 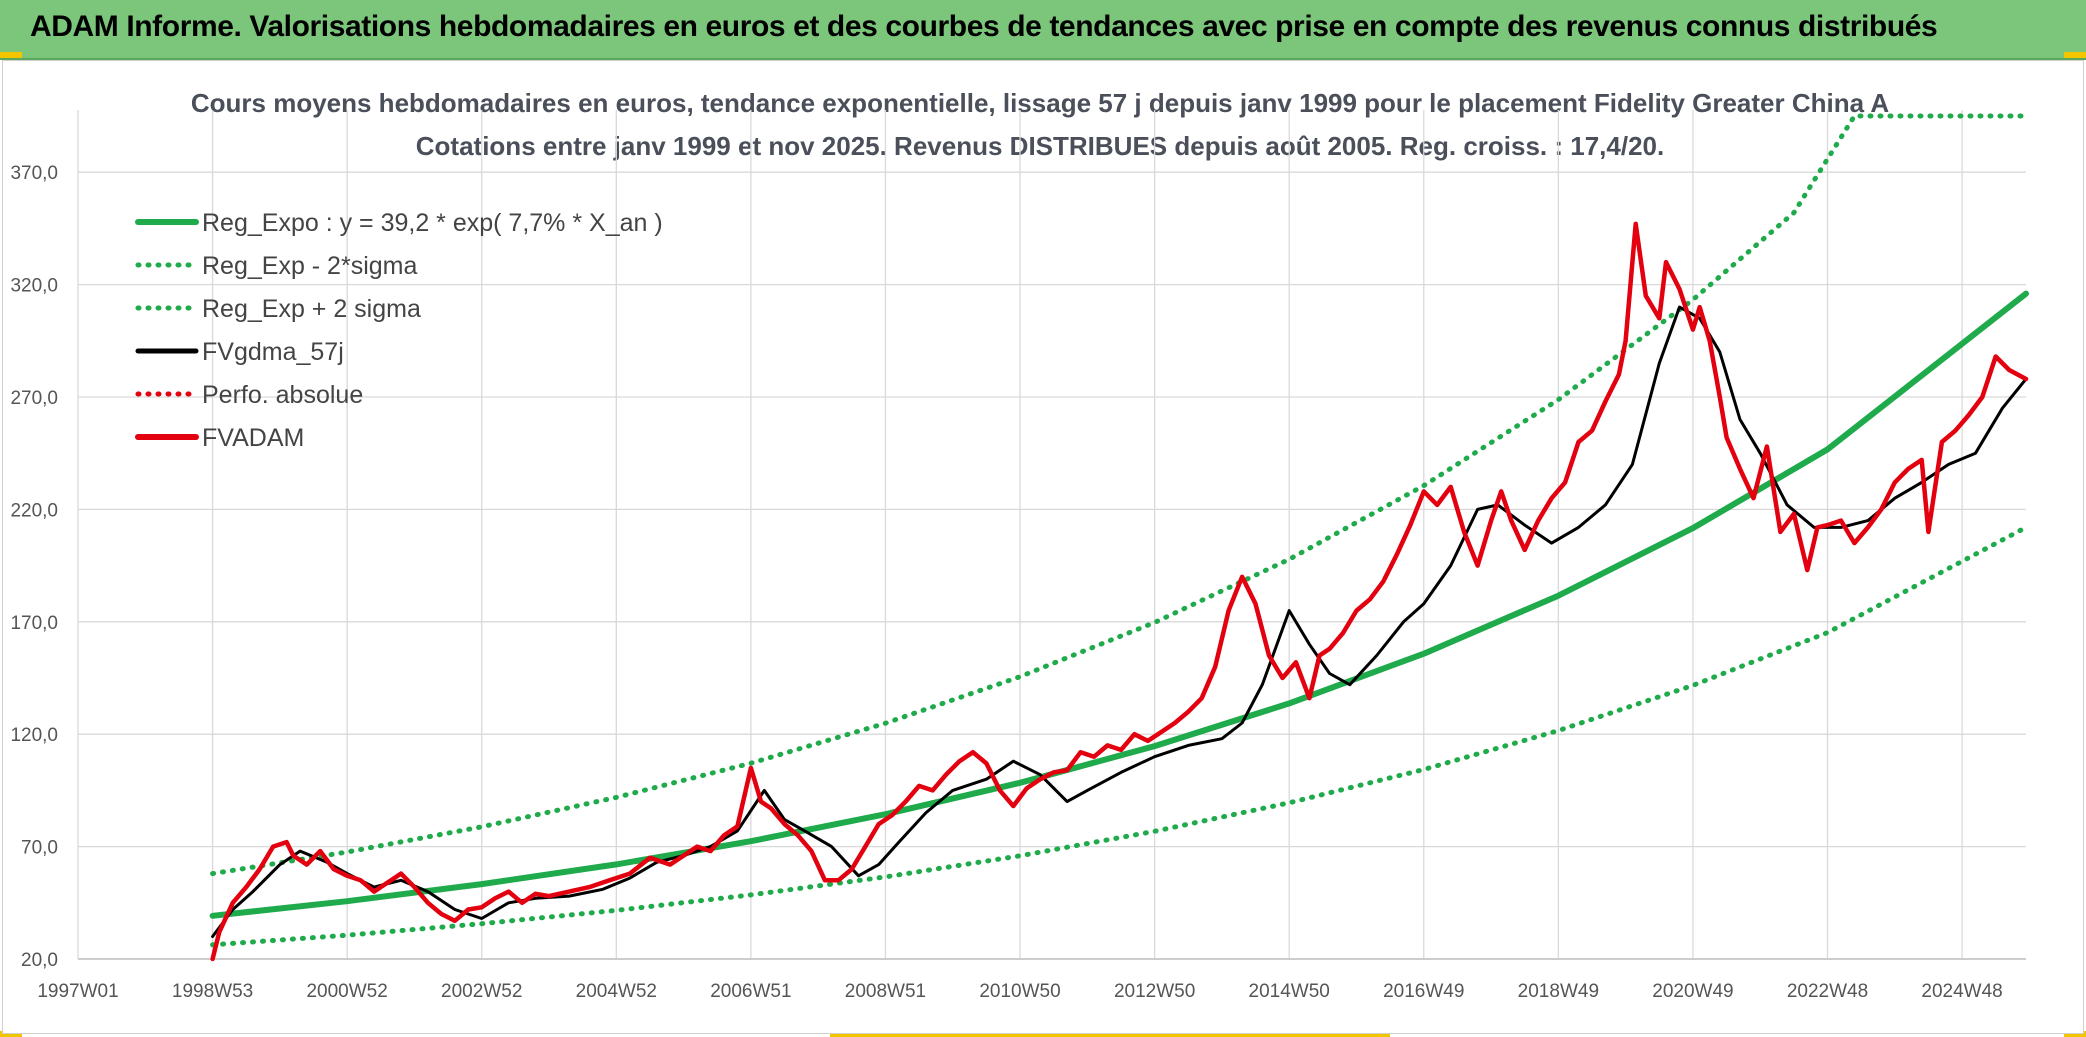 I want to click on corner-marker-bottom-center, so click(x=1110, y=1035).